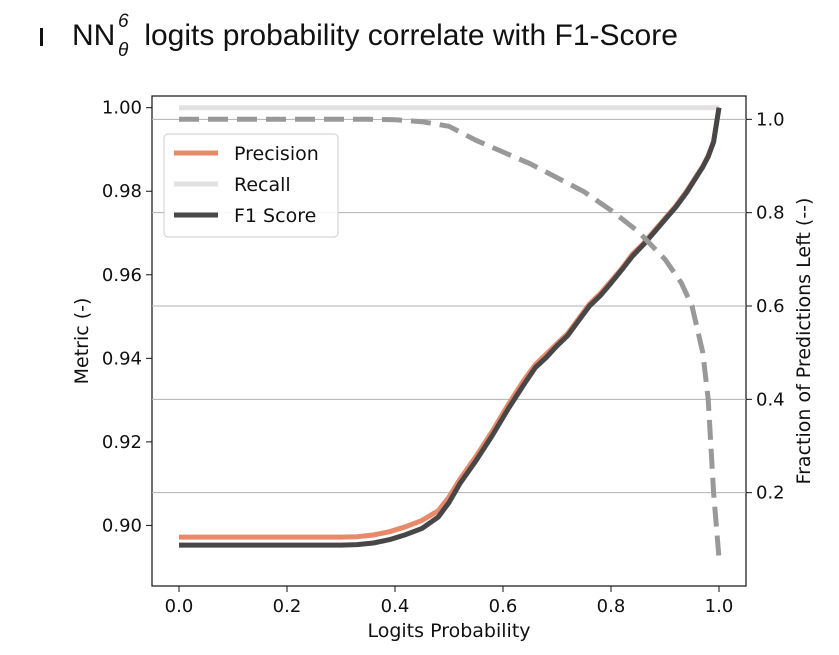 The width and height of the screenshot is (839, 655). Describe the element at coordinates (395, 606) in the screenshot. I see `x-tick-label-2: 0.4` at that location.